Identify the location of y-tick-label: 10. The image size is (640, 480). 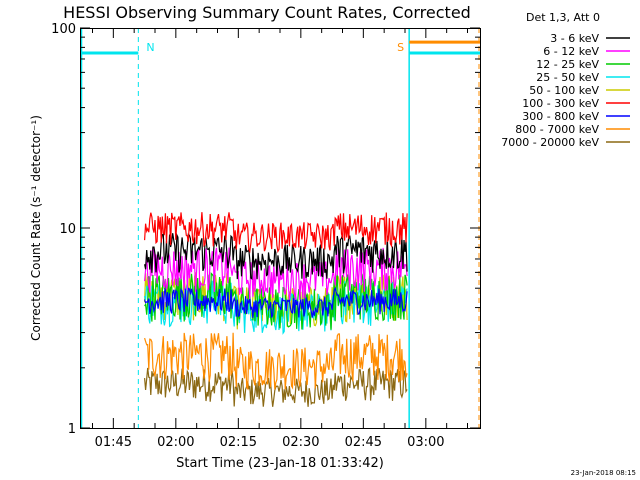
(67, 229).